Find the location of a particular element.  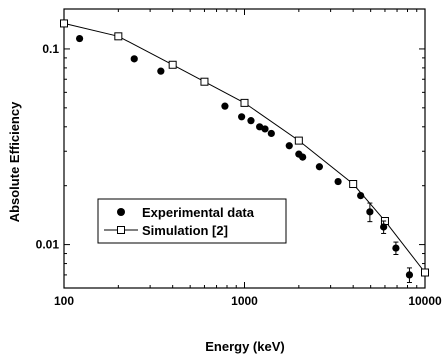

legend-label-simulation: Simulation [2] is located at coordinates (185, 230).